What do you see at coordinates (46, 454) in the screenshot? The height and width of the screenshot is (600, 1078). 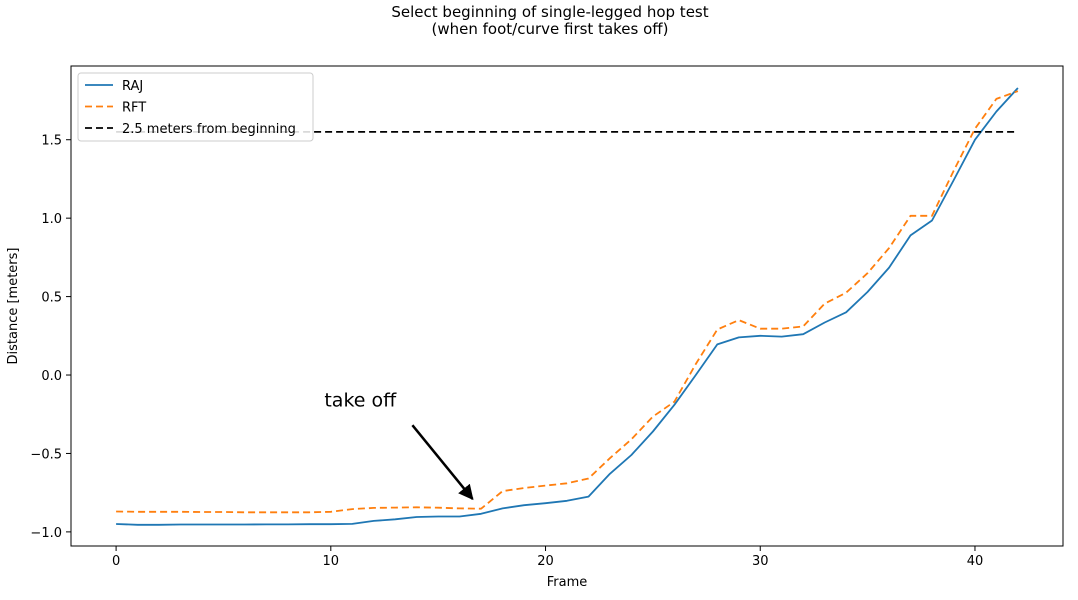 I see `y-tick-label: −0.5` at bounding box center [46, 454].